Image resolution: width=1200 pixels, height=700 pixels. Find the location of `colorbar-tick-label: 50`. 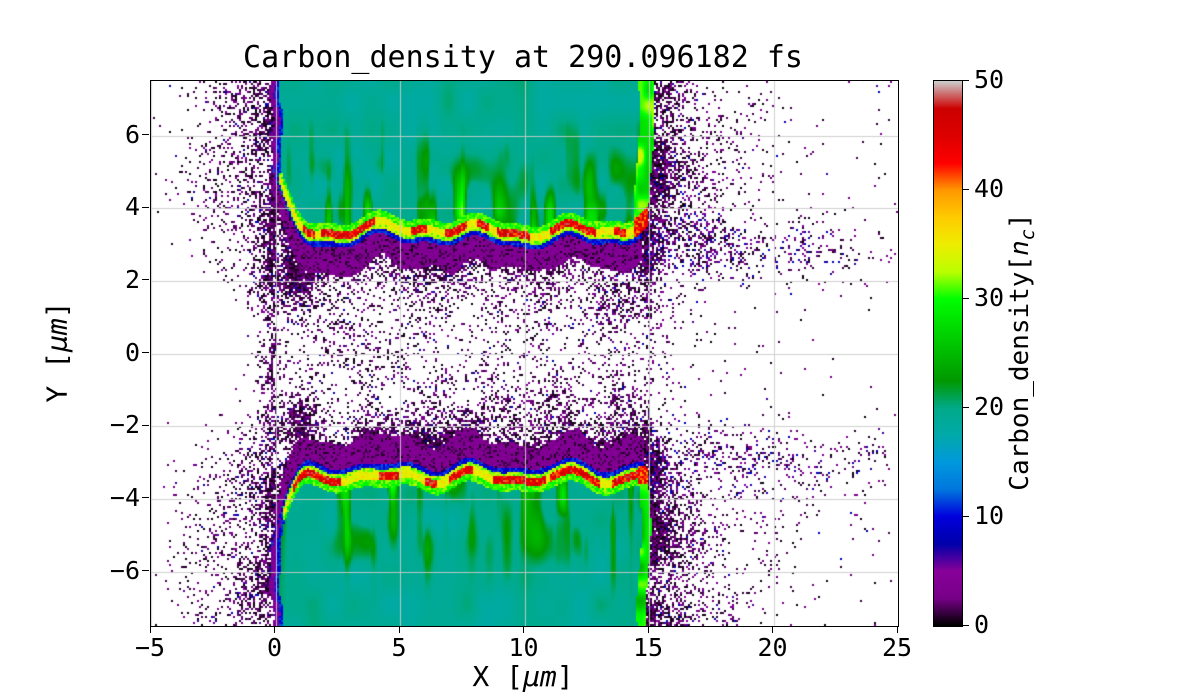

colorbar-tick-label: 50 is located at coordinates (989, 79).